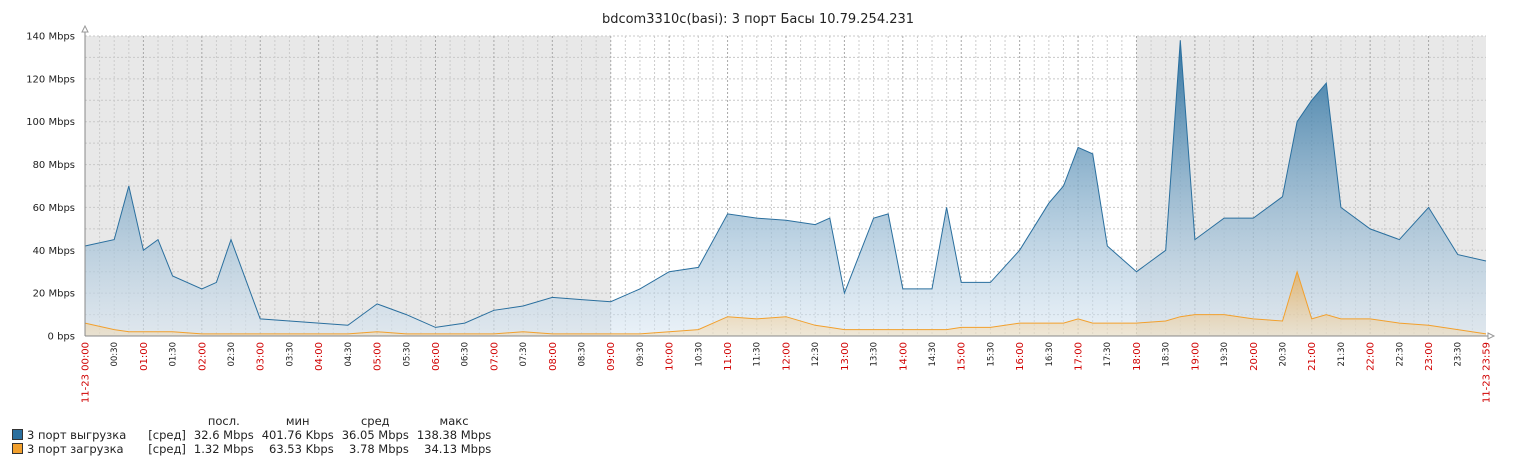  I want to click on legend-max: 34.13 Mbps, so click(458, 449).